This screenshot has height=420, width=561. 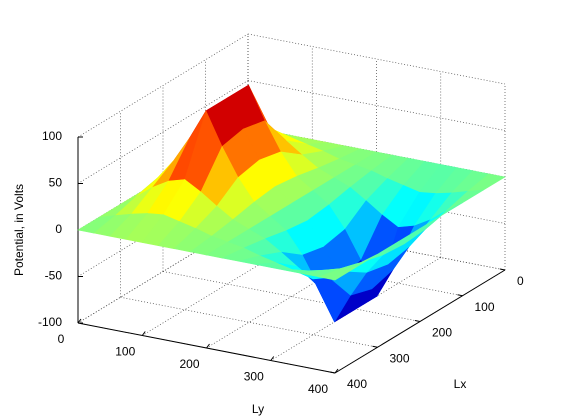 What do you see at coordinates (400, 358) in the screenshot?
I see `y-tick-label: 300` at bounding box center [400, 358].